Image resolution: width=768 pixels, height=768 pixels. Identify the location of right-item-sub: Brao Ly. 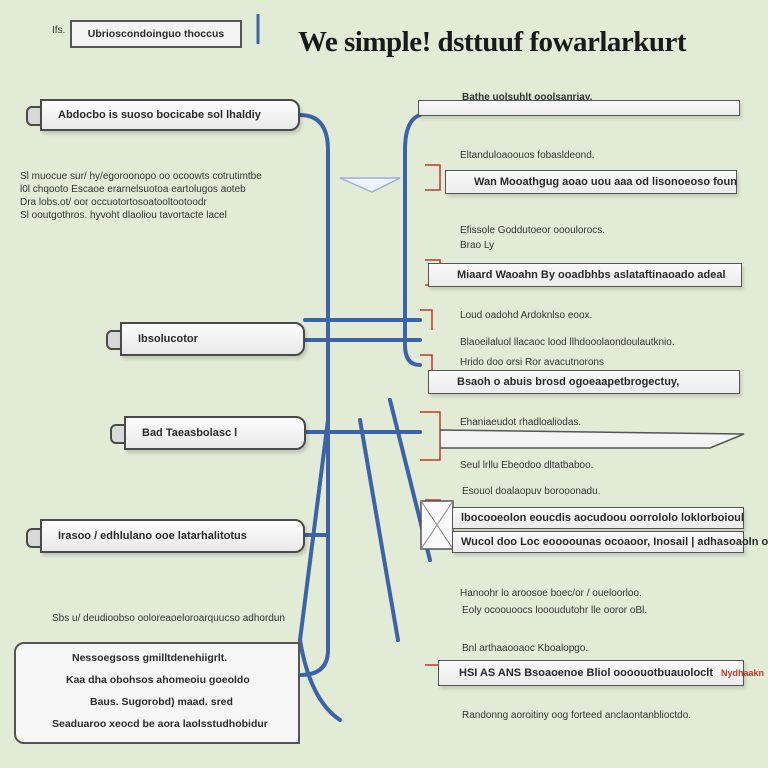
(477, 245).